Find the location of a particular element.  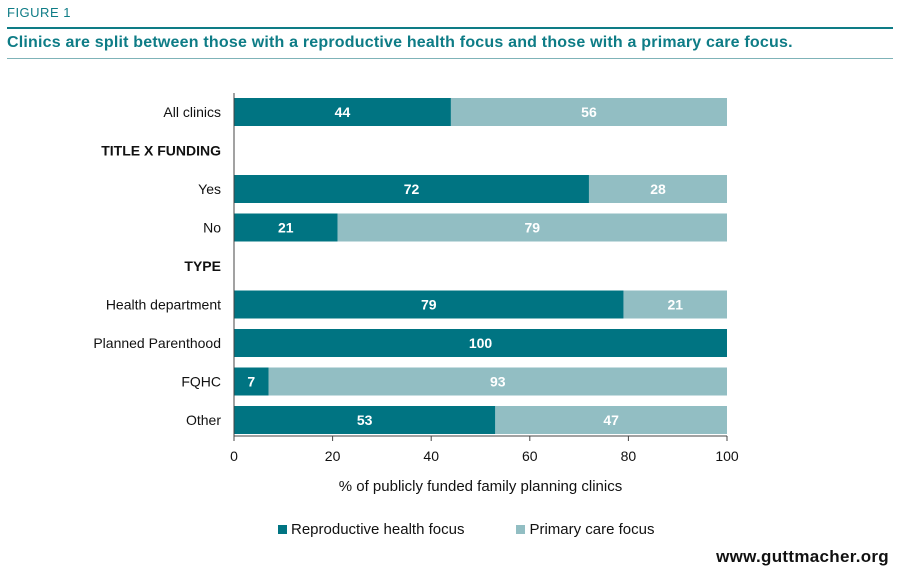

data-label-primary-care-focus-all-clinics: 56 is located at coordinates (589, 112).